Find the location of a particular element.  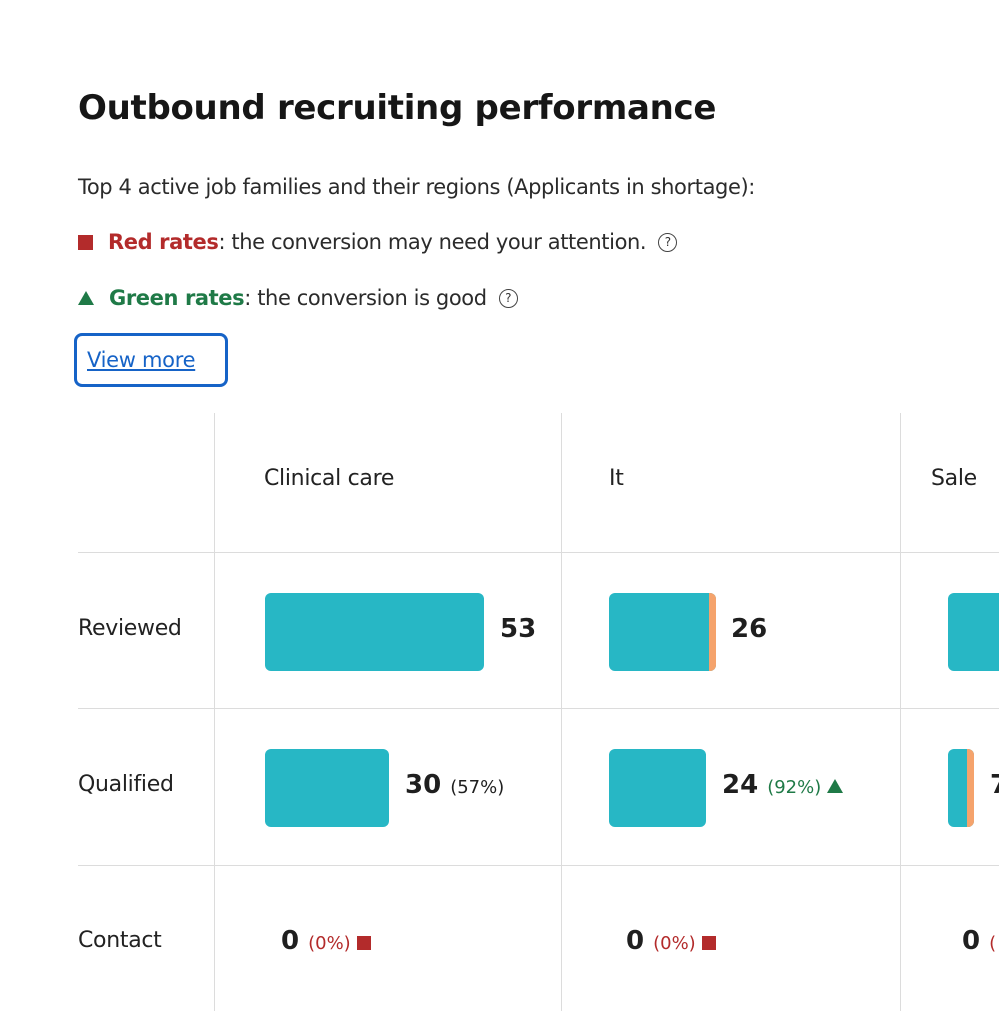

value-qualified-clinical-care: 30 (57%) is located at coordinates (454, 785).